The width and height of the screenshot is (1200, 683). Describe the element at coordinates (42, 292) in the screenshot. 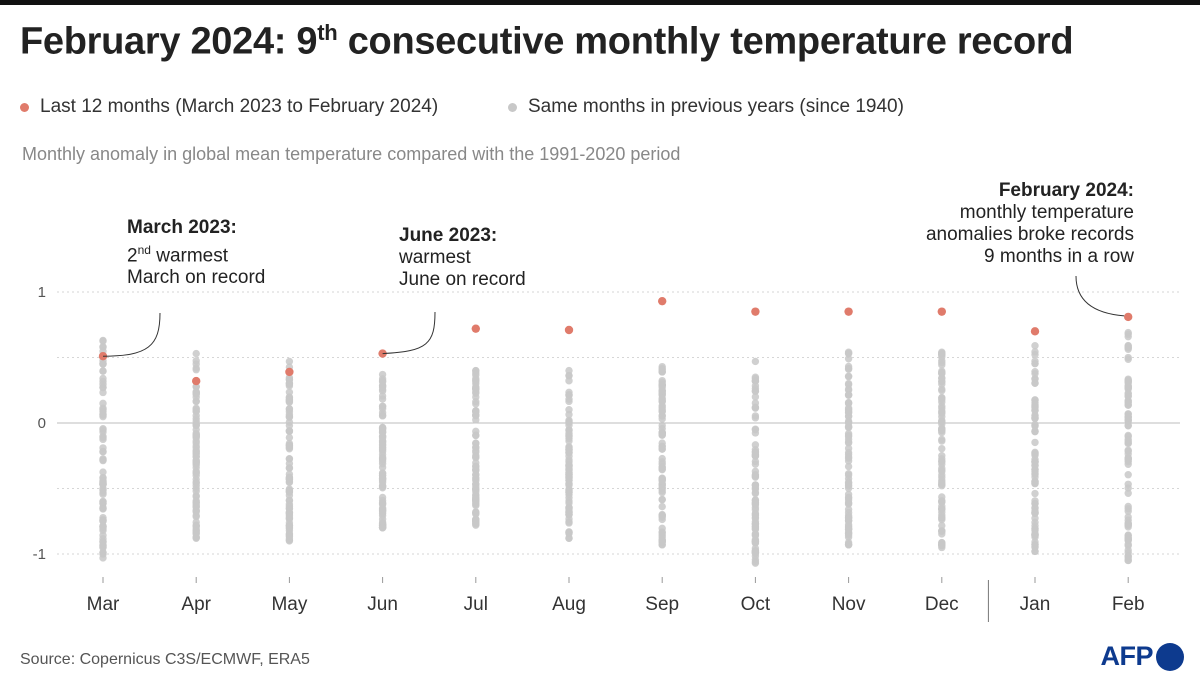

I see `y-tick-label: 1` at that location.